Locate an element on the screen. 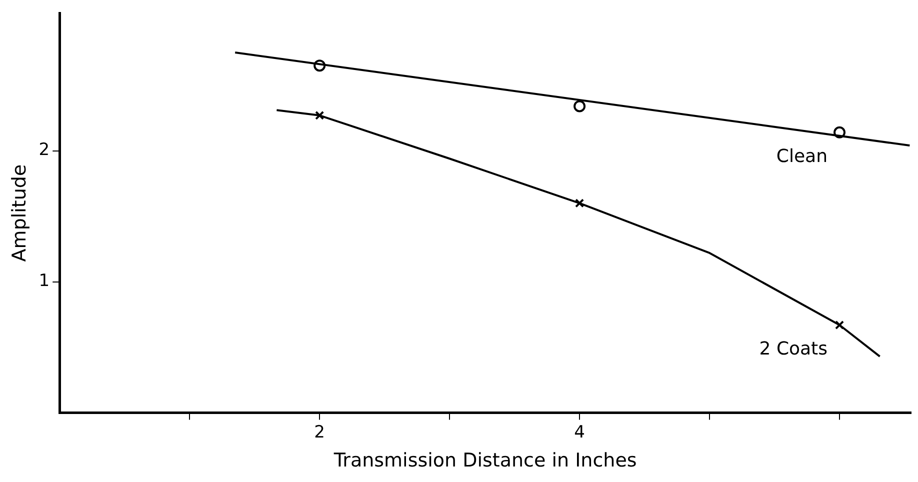 This screenshot has height=482, width=918. x-tick-label: 4 is located at coordinates (579, 432).